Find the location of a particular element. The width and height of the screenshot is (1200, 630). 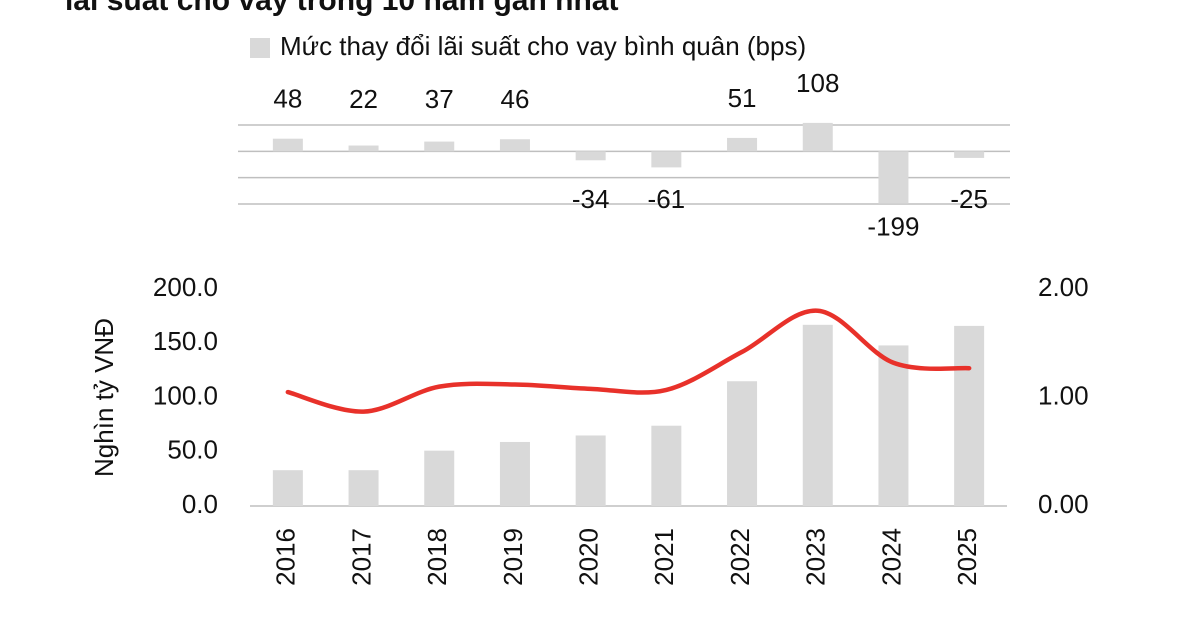

x-tick-label: 2018 is located at coordinates (437, 557).